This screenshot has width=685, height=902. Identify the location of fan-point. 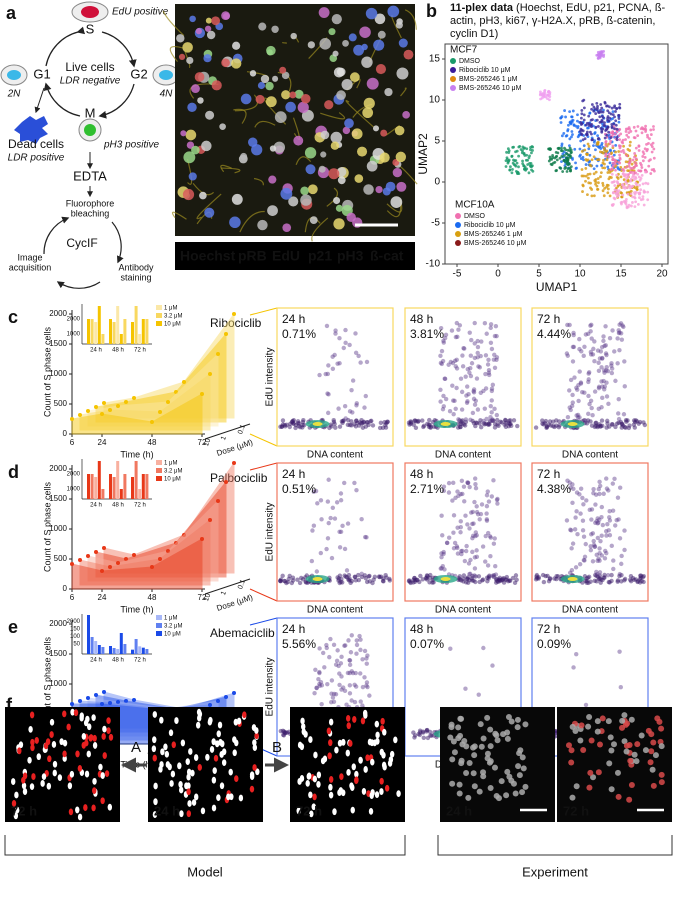
(234, 314).